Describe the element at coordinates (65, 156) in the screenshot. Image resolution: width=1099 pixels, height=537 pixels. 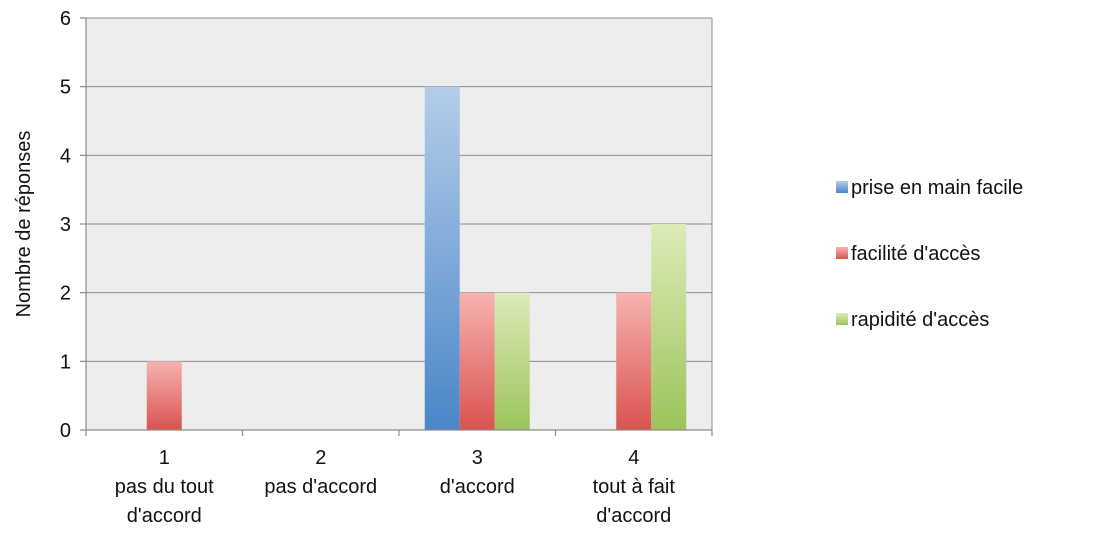
I see `y-tick-label: 4` at that location.